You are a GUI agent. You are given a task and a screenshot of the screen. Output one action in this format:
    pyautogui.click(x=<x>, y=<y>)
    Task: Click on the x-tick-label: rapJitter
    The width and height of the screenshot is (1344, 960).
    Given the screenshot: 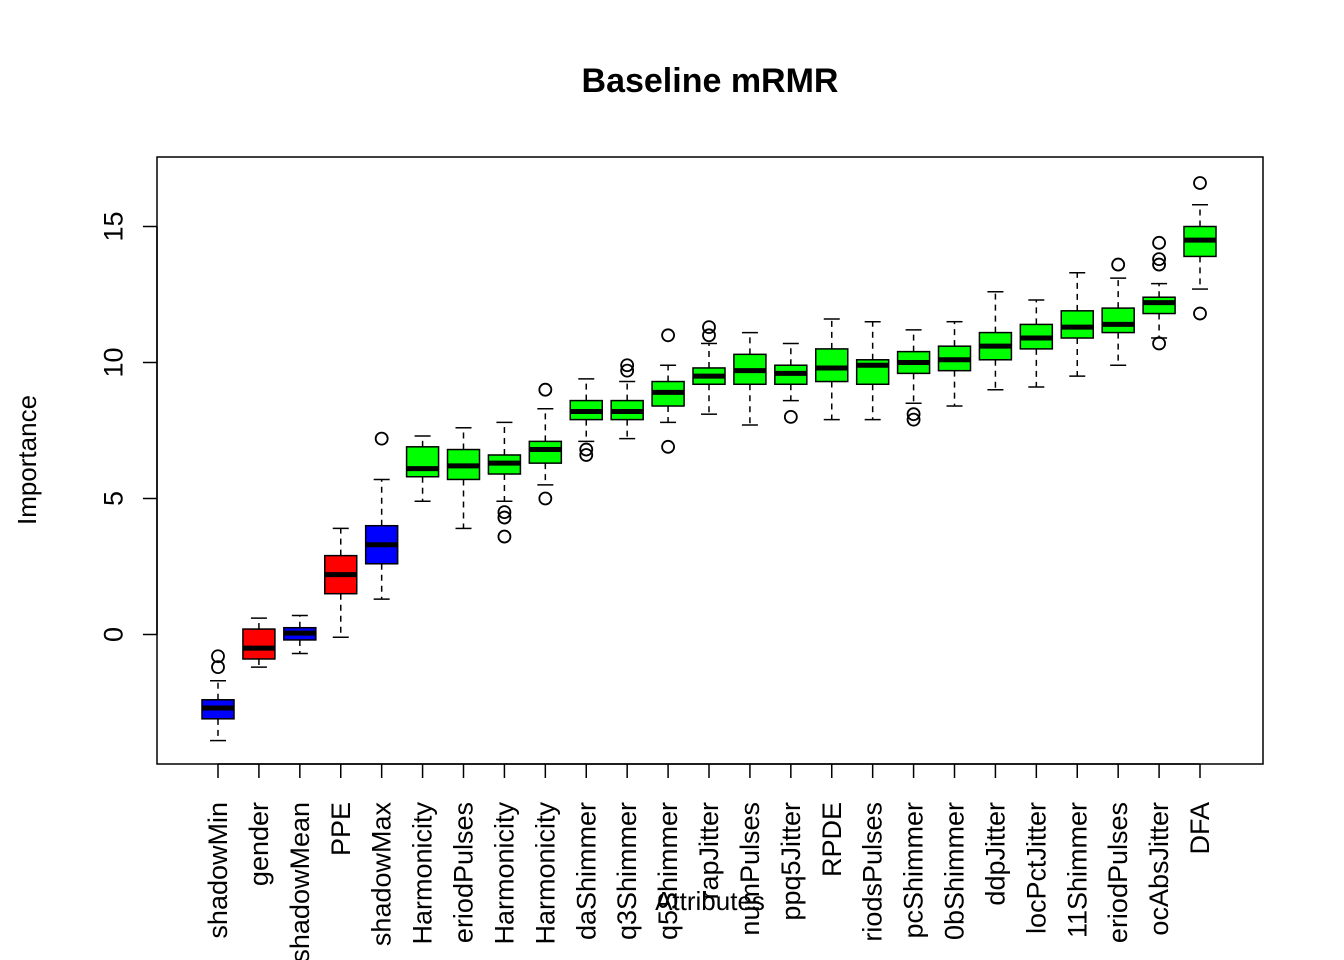 What is the action you would take?
    pyautogui.click(x=709, y=851)
    